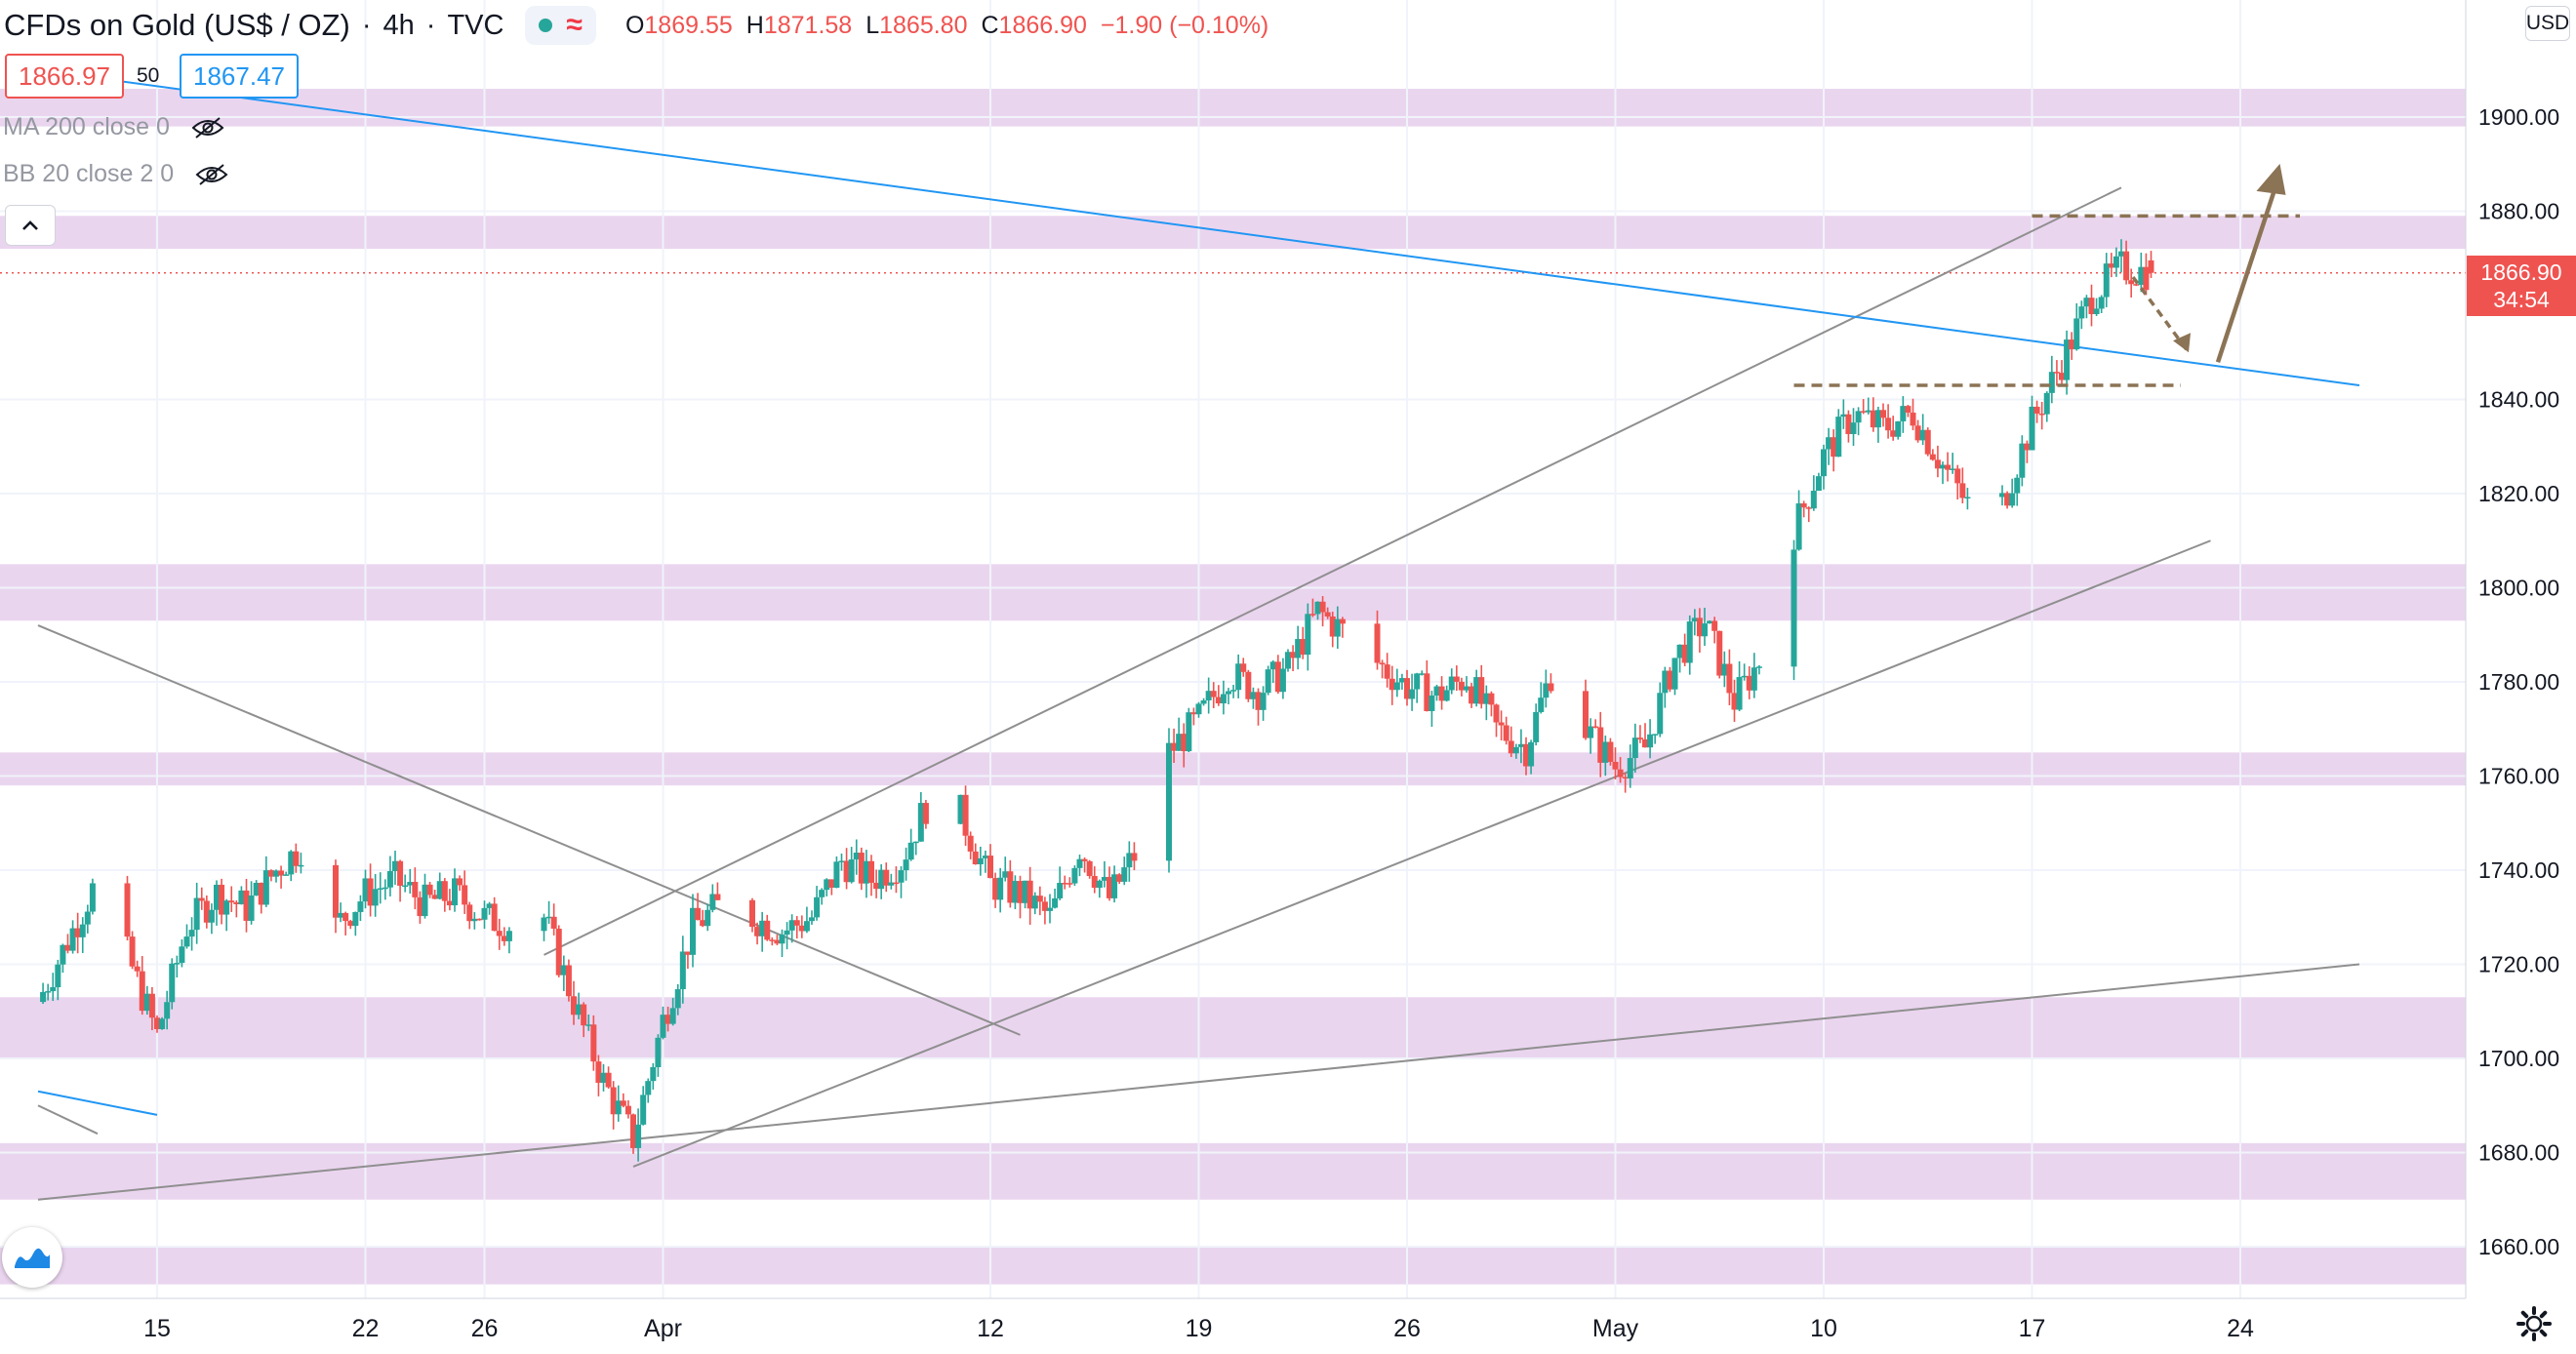 This screenshot has width=2576, height=1354. Describe the element at coordinates (157, 1328) in the screenshot. I see `time-tick-label: 15` at that location.